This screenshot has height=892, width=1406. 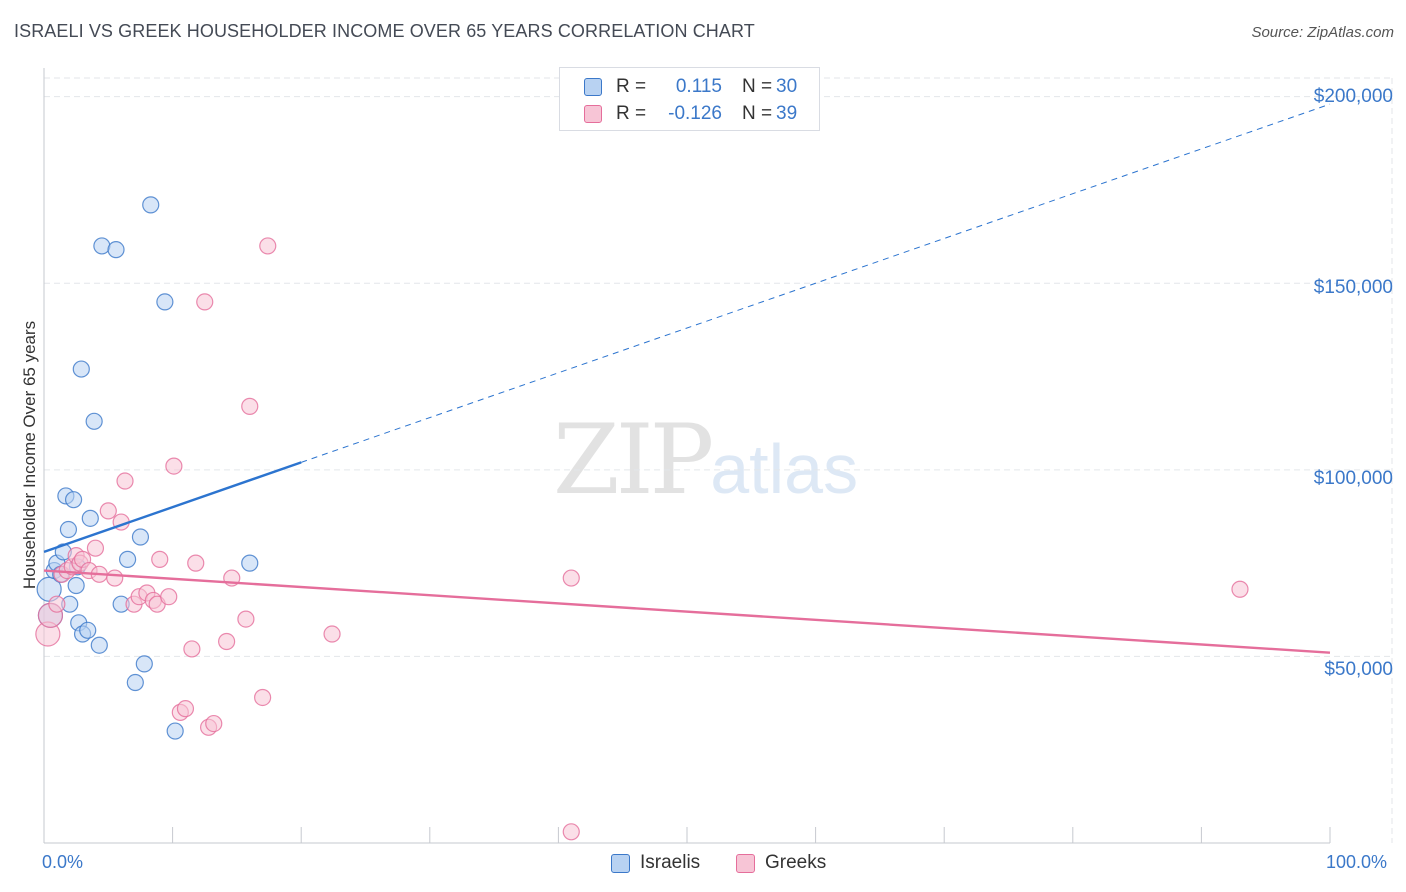 What do you see at coordinates (745, 863) in the screenshot?
I see `legend-swatch-greeks` at bounding box center [745, 863].